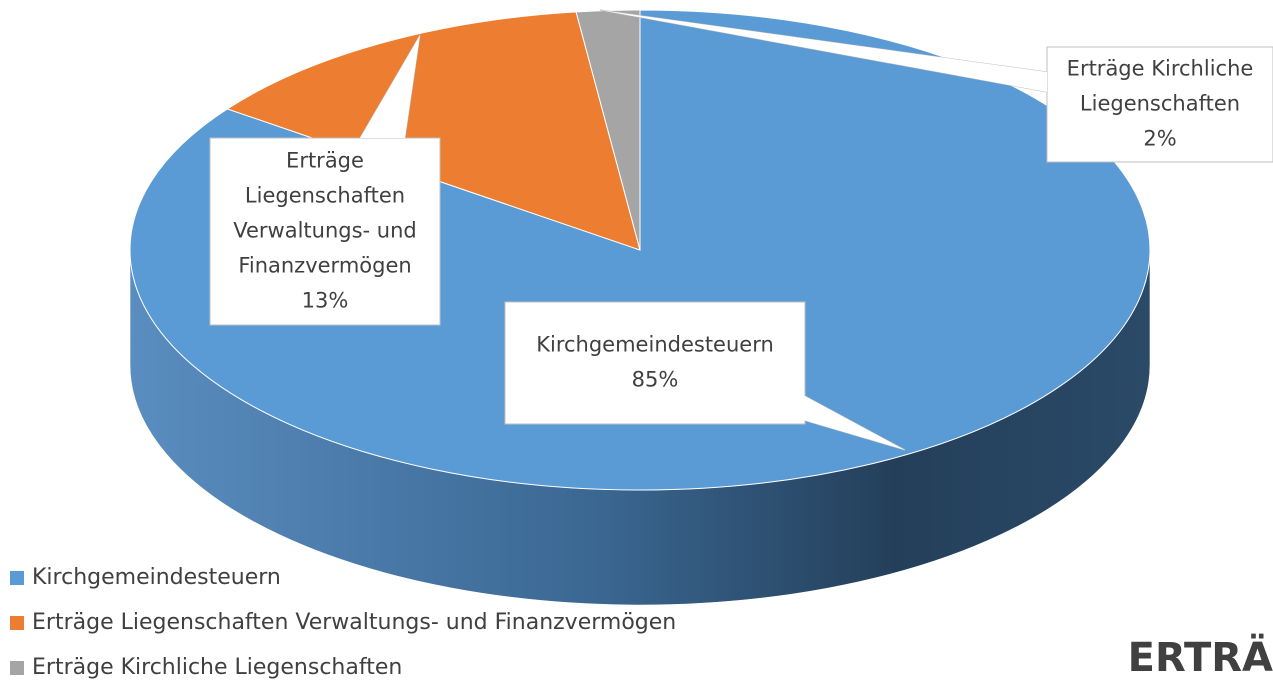 Image resolution: width=1273 pixels, height=693 pixels. Describe the element at coordinates (156, 577) in the screenshot. I see `legend-label: Kirchgemeindesteuern` at that location.